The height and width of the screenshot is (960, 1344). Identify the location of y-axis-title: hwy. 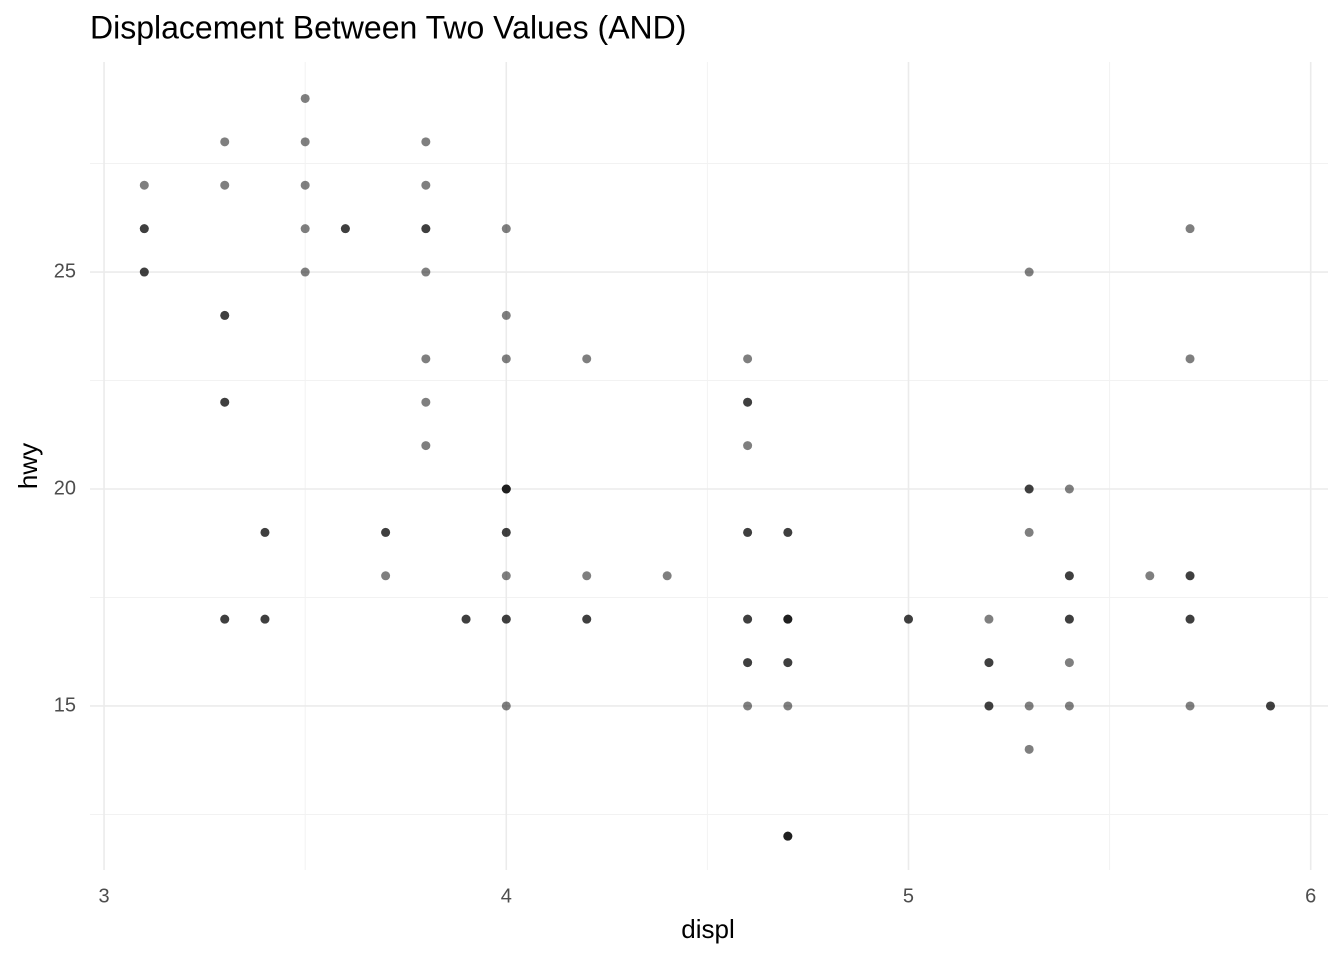
(28, 466).